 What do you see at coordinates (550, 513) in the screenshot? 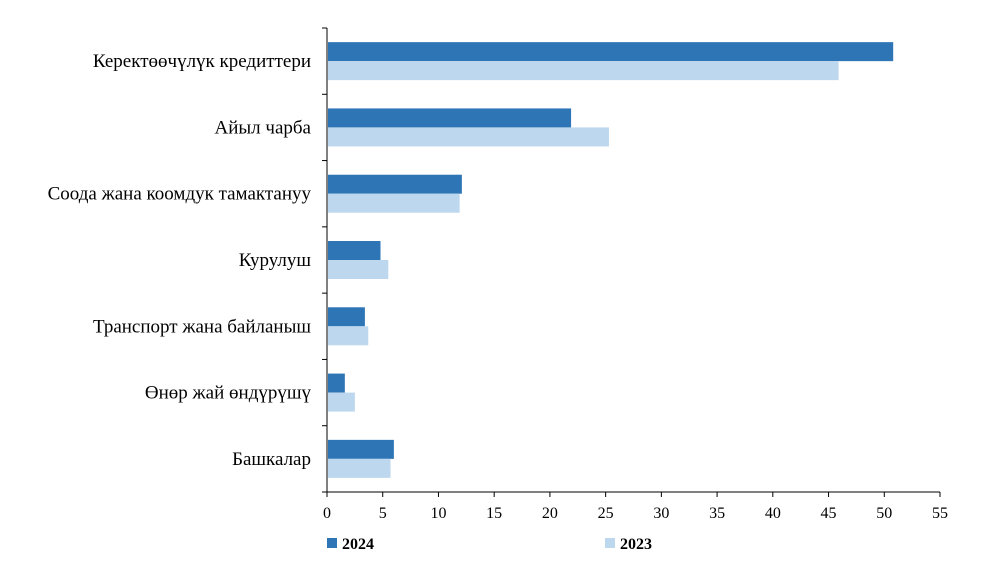
I see `x-tick-label: 20` at bounding box center [550, 513].